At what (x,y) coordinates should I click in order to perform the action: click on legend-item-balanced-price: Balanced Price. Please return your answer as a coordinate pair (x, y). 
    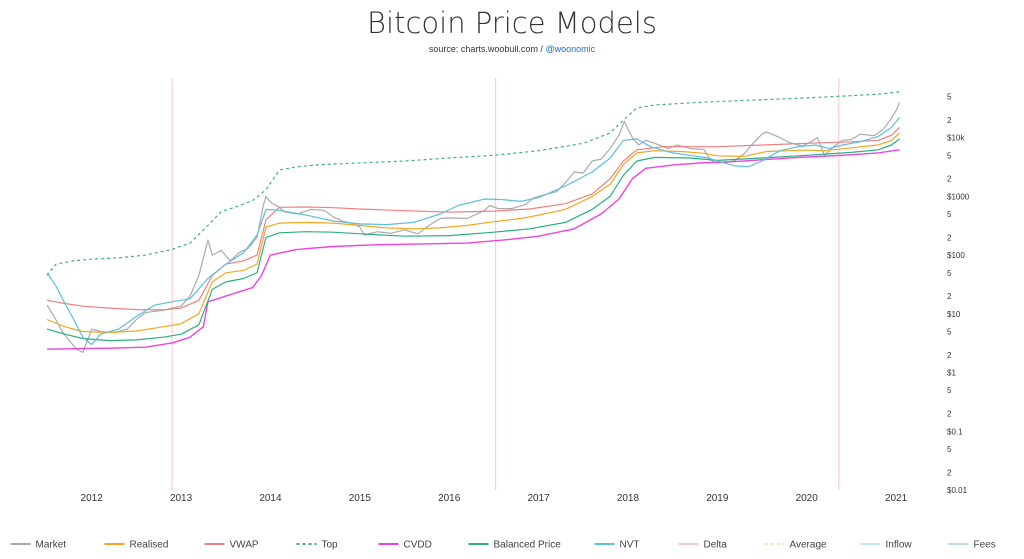
    Looking at the image, I should click on (515, 545).